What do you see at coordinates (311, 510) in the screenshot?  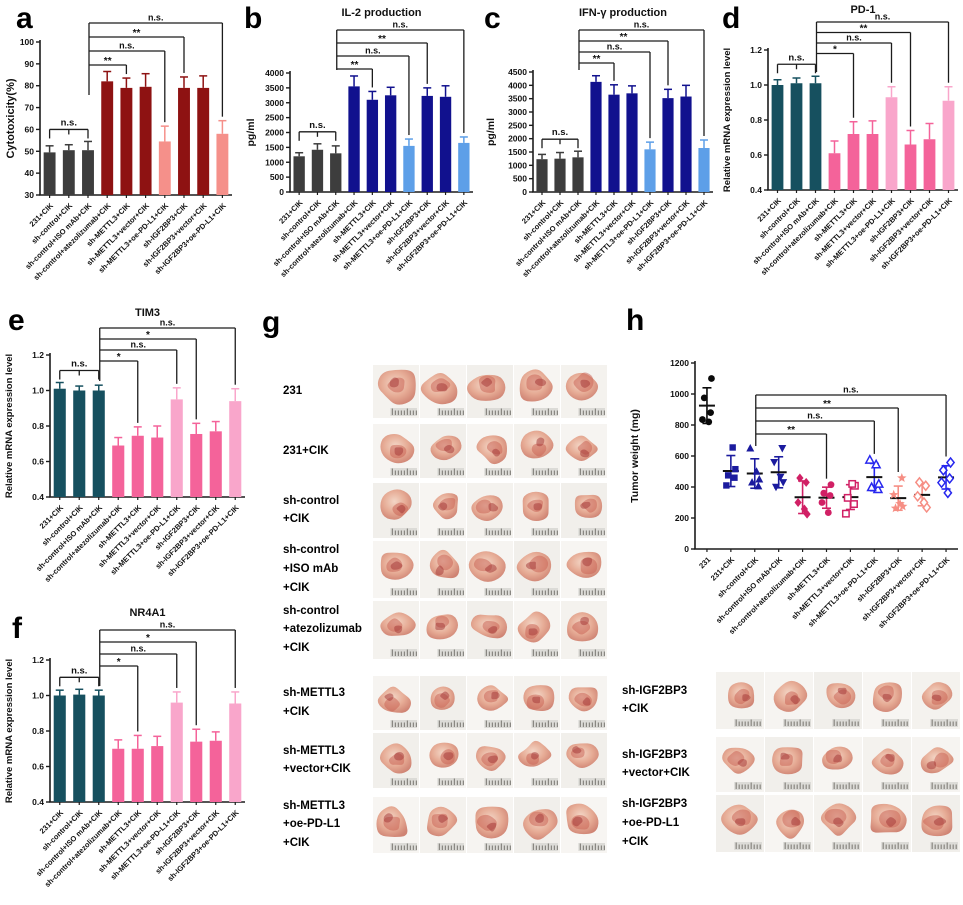 I see `tumor-row-label: sh-control +CIK` at bounding box center [311, 510].